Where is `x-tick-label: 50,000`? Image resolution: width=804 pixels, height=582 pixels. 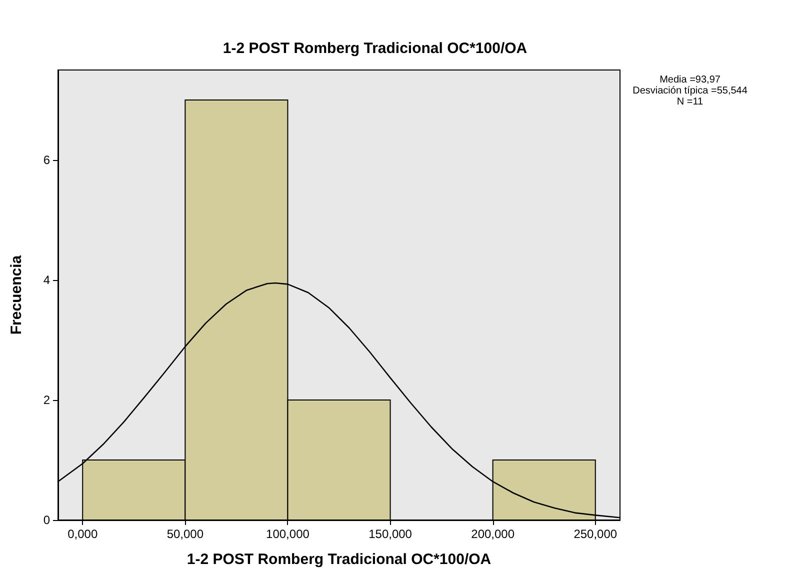
x-tick-label: 50,000 is located at coordinates (185, 534).